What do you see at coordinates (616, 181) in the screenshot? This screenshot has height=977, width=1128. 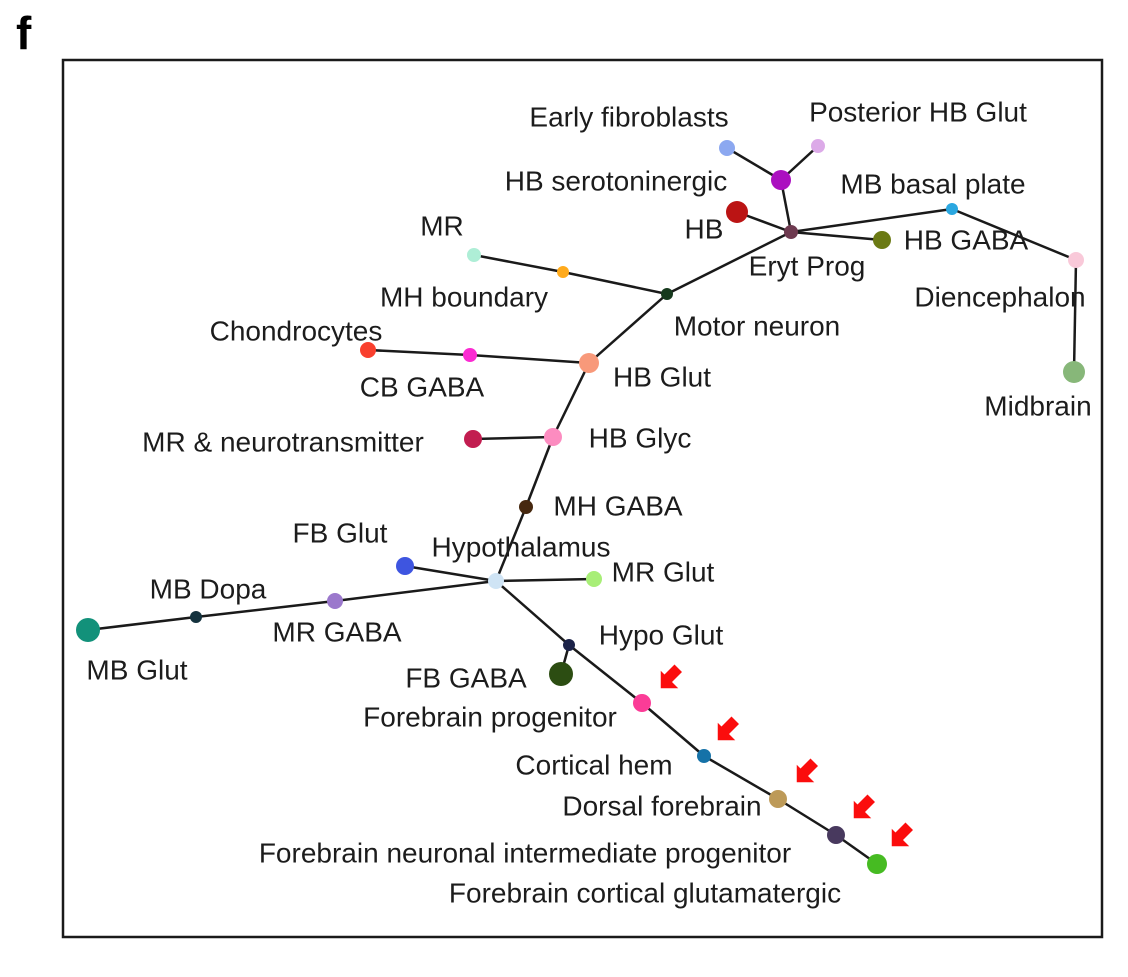 I see `label-hb-serotoninergic: HB serotoninergic` at bounding box center [616, 181].